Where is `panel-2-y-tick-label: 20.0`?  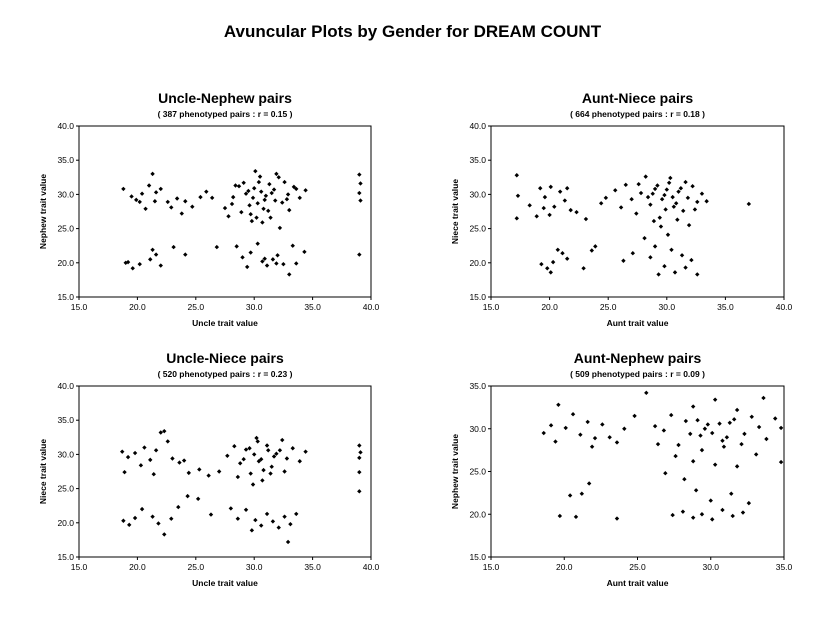 panel-2-y-tick-label: 20.0 is located at coordinates (477, 263).